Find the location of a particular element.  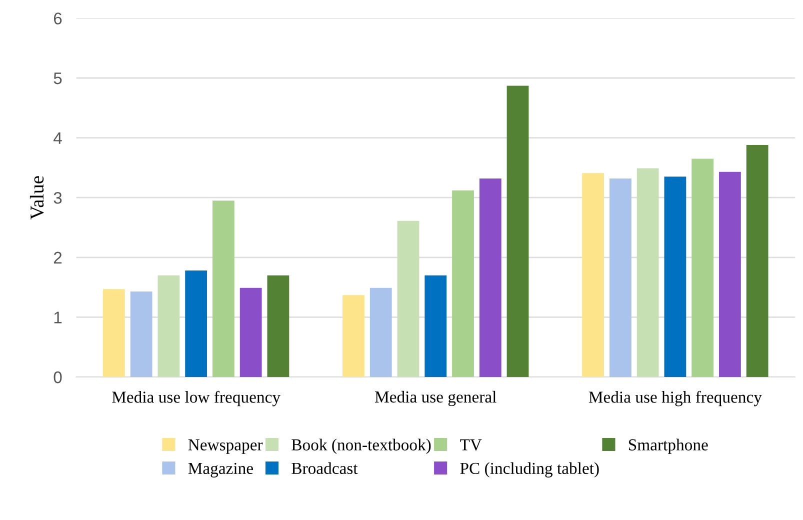

y-tick-label: 0 is located at coordinates (58, 377).